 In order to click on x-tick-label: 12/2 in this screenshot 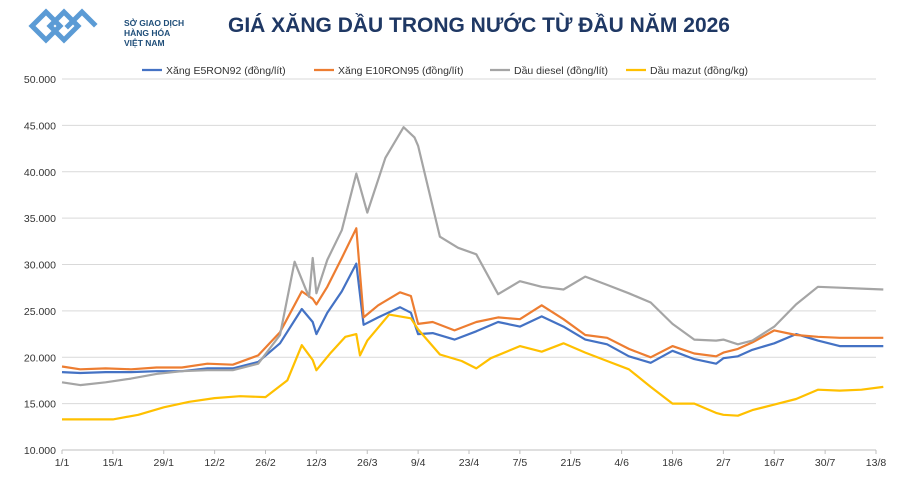, I will do `click(214, 463)`.